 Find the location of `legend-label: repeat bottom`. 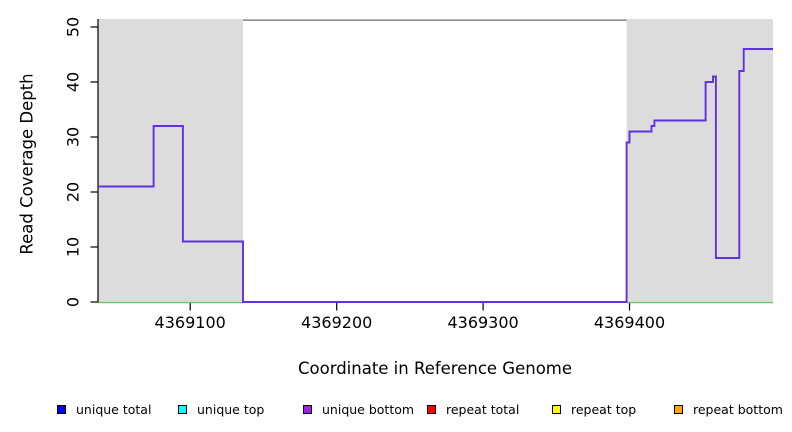

legend-label: repeat bottom is located at coordinates (738, 409).